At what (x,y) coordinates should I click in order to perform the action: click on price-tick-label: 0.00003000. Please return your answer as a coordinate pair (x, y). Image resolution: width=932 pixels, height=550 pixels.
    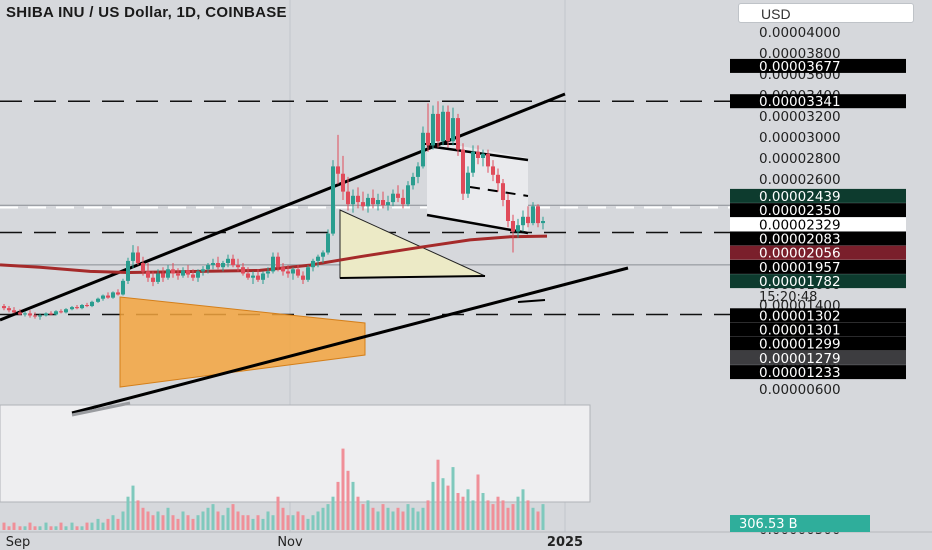
    Looking at the image, I should click on (800, 138).